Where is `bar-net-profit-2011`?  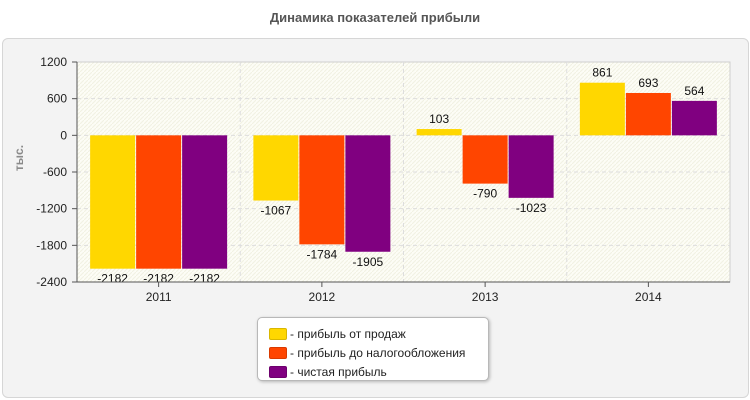 bar-net-profit-2011 is located at coordinates (205, 202).